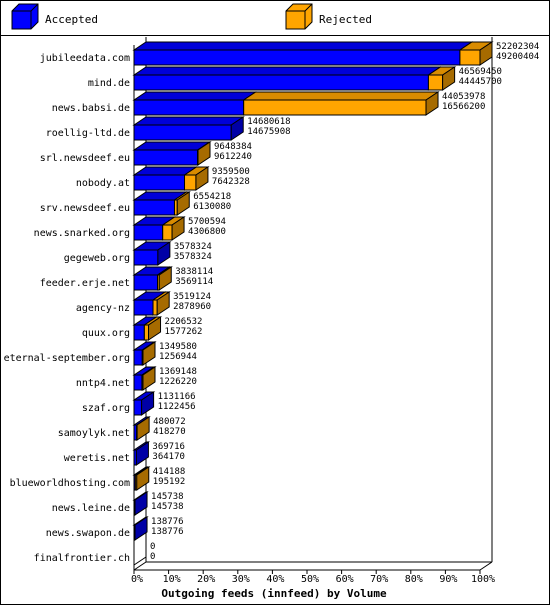 The width and height of the screenshot is (550, 605). Describe the element at coordinates (233, 157) in the screenshot. I see `value-label-accepted: 9612240` at that location.